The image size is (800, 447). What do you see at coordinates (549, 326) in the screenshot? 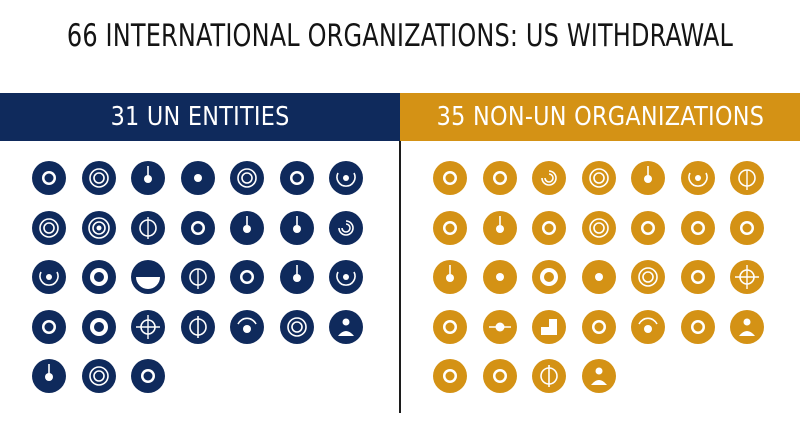
I see `non-un-org-quarter-square-icon` at bounding box center [549, 326].